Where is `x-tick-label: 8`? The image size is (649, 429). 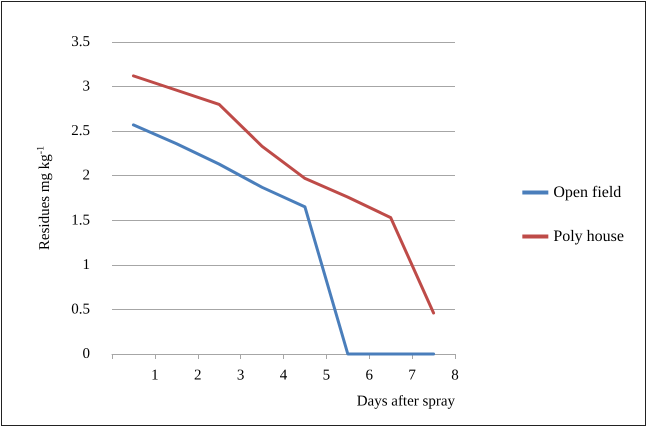
x-tick-label: 8 is located at coordinates (455, 376).